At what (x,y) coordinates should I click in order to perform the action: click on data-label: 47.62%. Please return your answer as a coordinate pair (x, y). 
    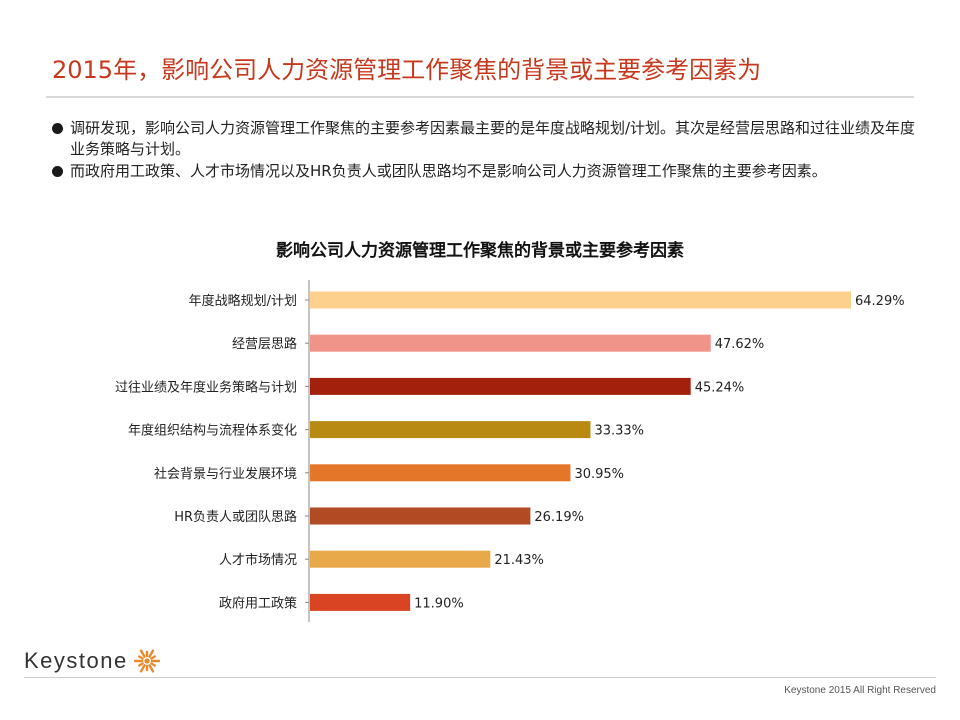
    Looking at the image, I should click on (740, 344).